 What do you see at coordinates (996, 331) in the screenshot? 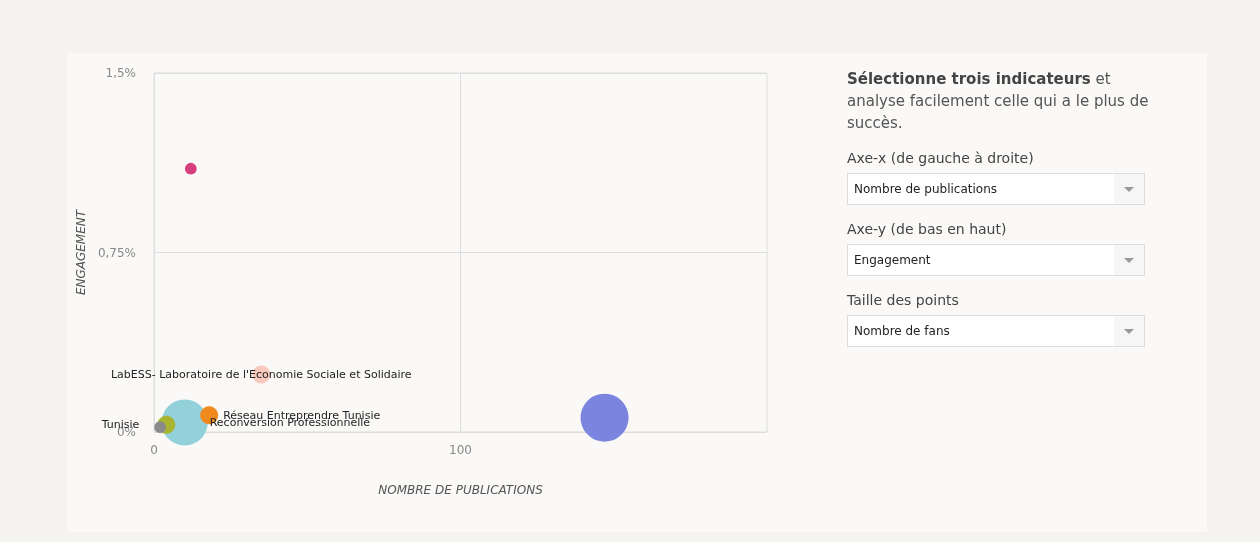
I see `dropdown-field: Nombre de fans` at bounding box center [996, 331].